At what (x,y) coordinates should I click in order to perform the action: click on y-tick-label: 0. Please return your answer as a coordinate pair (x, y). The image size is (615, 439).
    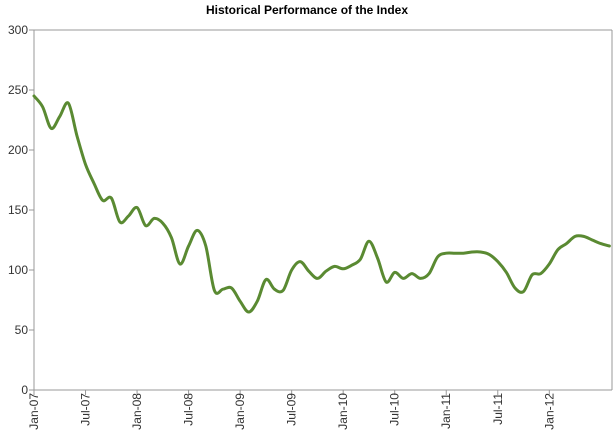
    Looking at the image, I should click on (24, 390).